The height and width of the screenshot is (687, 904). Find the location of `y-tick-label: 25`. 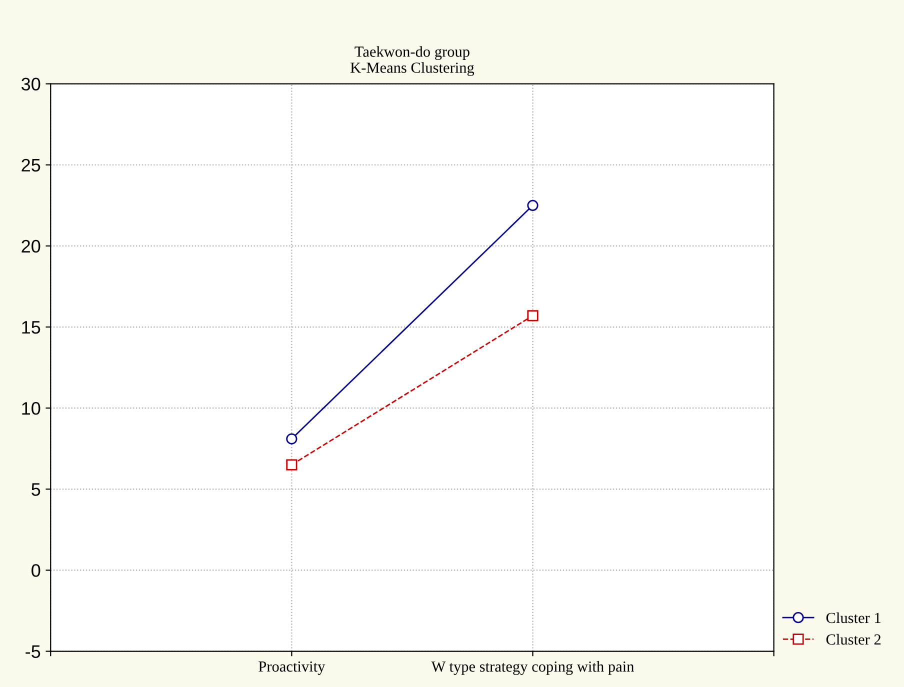

y-tick-label: 25 is located at coordinates (31, 165).